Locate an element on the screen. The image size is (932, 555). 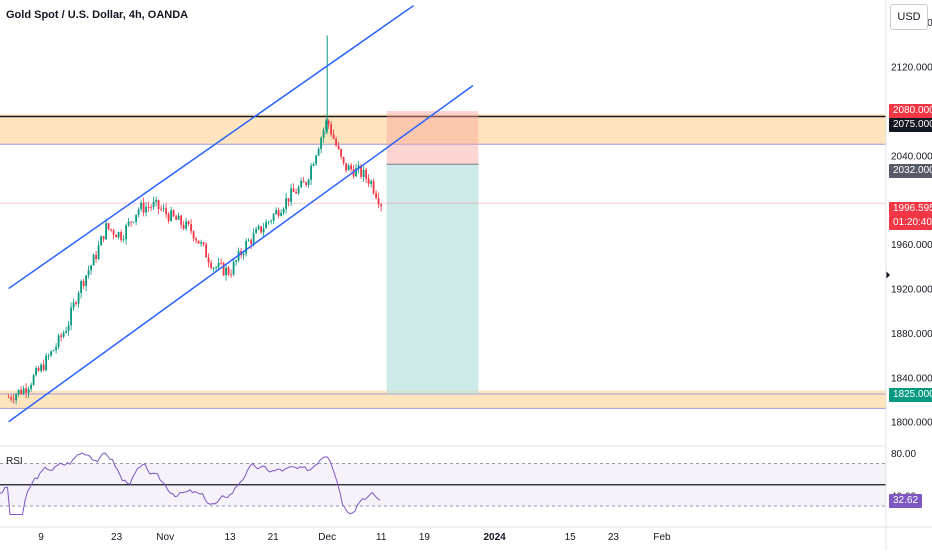
take-profit-zone is located at coordinates (432, 279).